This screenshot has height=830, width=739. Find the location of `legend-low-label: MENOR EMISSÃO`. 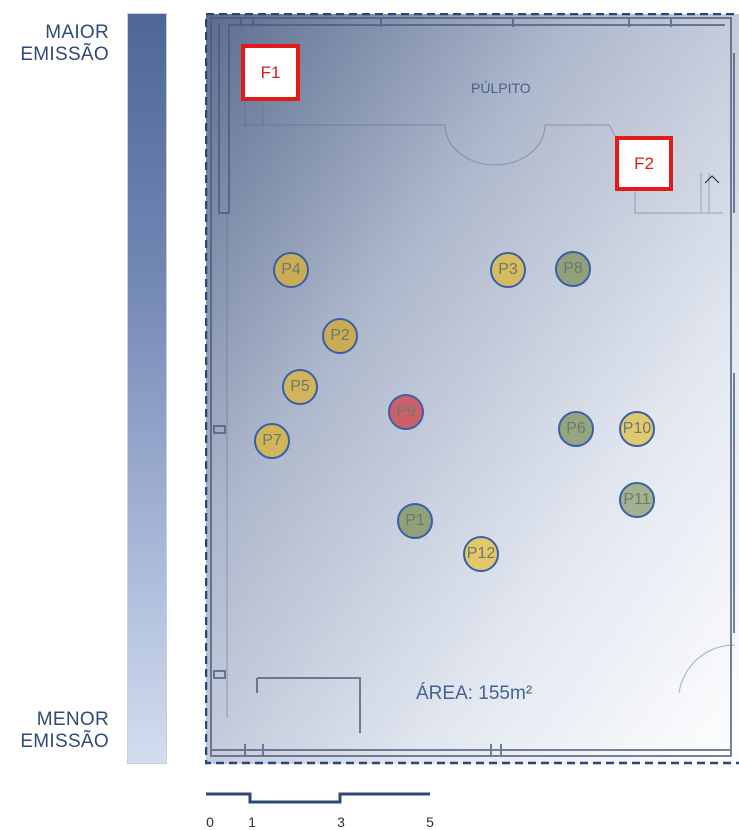

legend-low-label: MENOR EMISSÃO is located at coordinates (64, 731).